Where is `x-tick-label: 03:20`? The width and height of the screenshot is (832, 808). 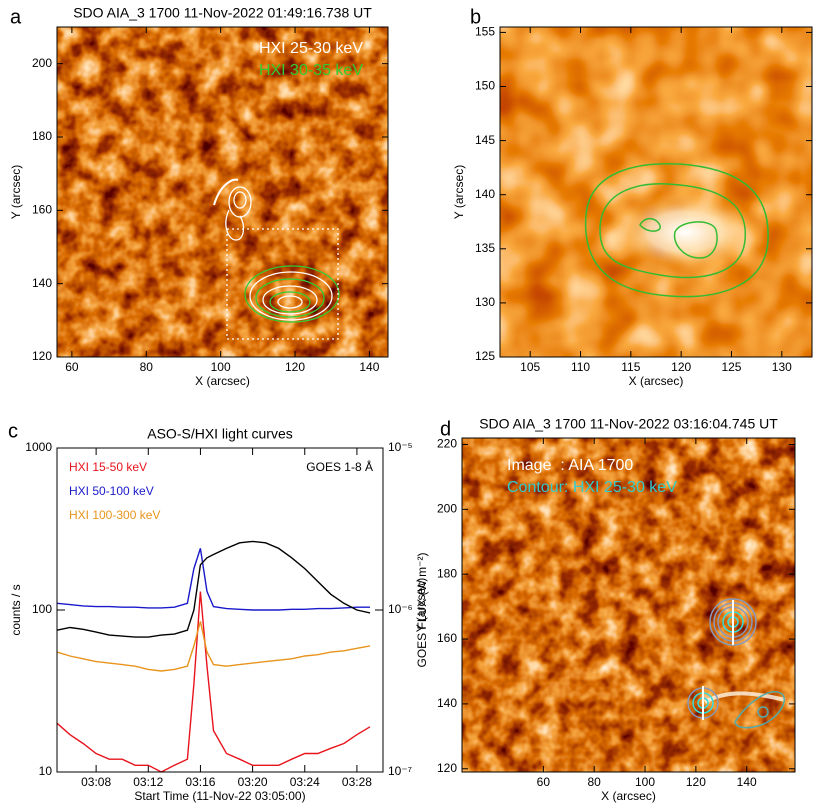
x-tick-label: 03:20 is located at coordinates (253, 782).